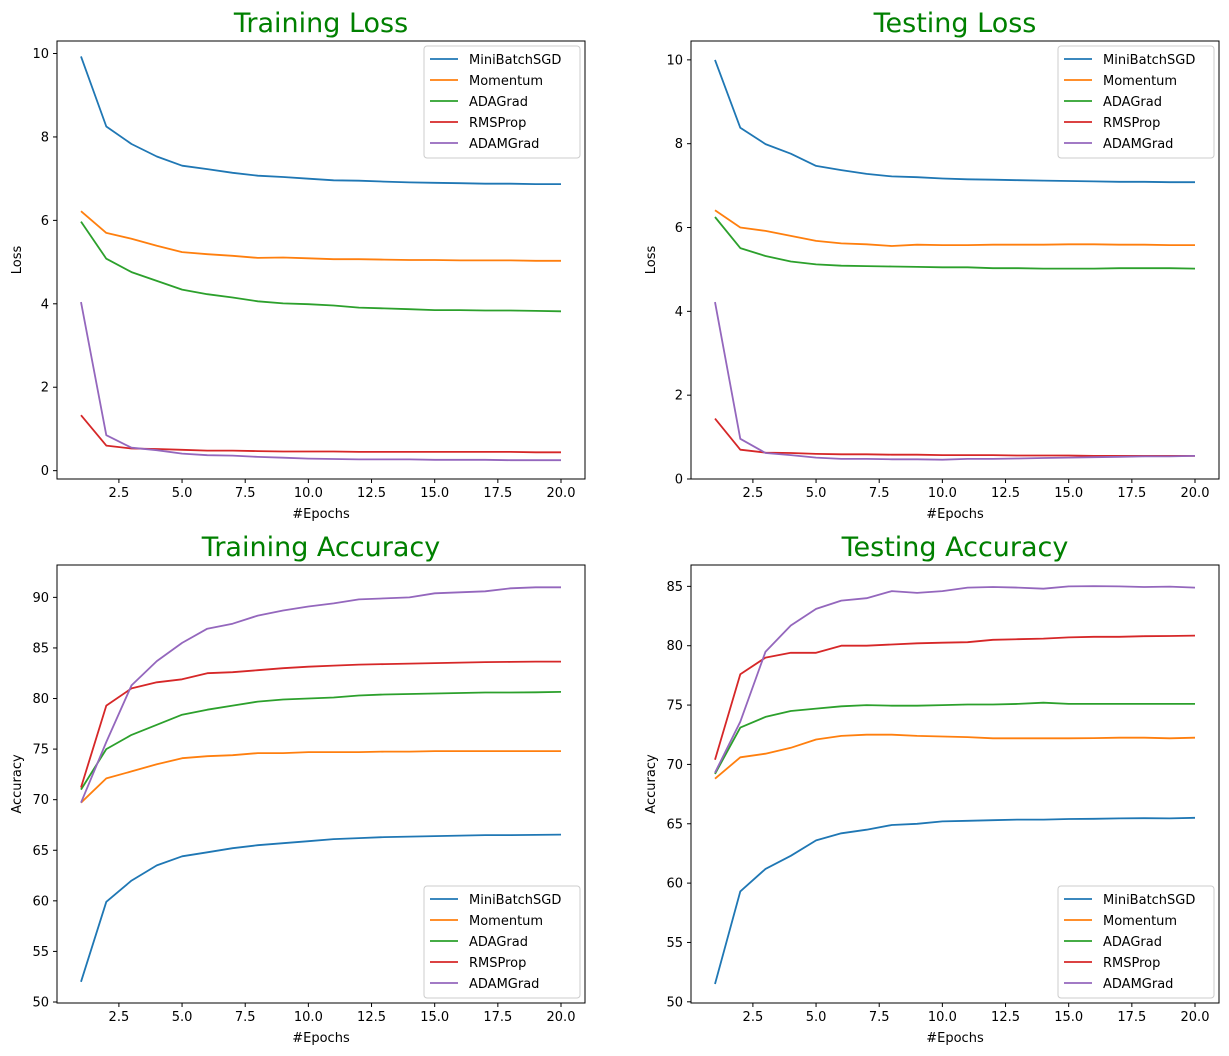 The height and width of the screenshot is (1056, 1229). I want to click on y-tick-label: 4, so click(45, 304).